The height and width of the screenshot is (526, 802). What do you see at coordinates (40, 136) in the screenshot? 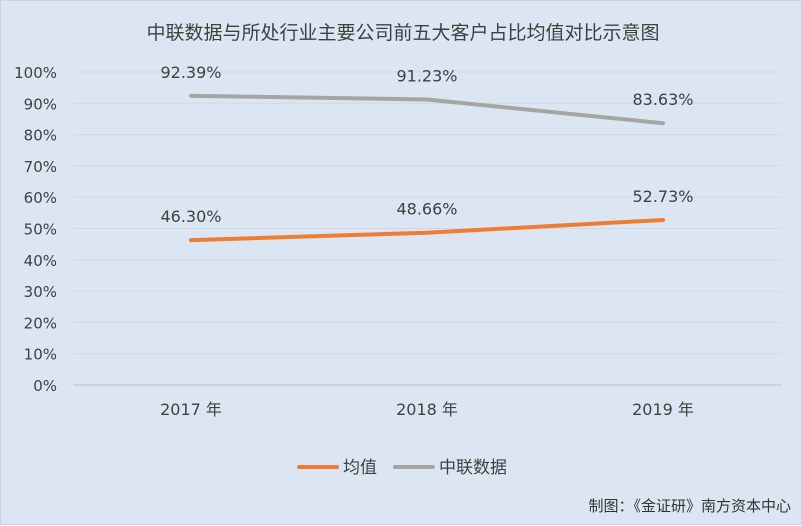
I see `y-tick-label: 80%` at bounding box center [40, 136].